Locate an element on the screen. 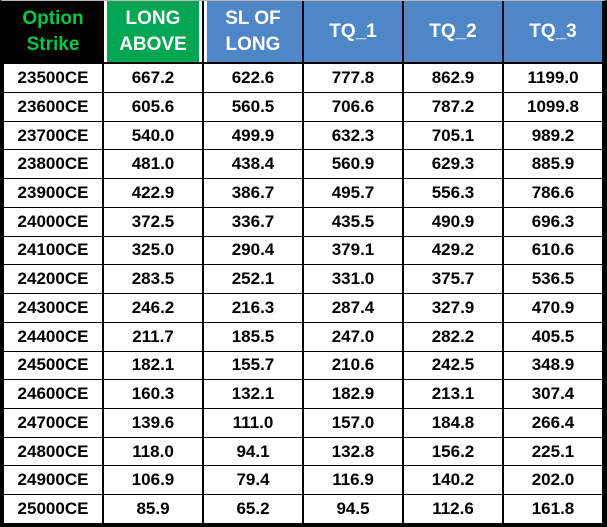  tq3-cell: 786.6 is located at coordinates (553, 193).